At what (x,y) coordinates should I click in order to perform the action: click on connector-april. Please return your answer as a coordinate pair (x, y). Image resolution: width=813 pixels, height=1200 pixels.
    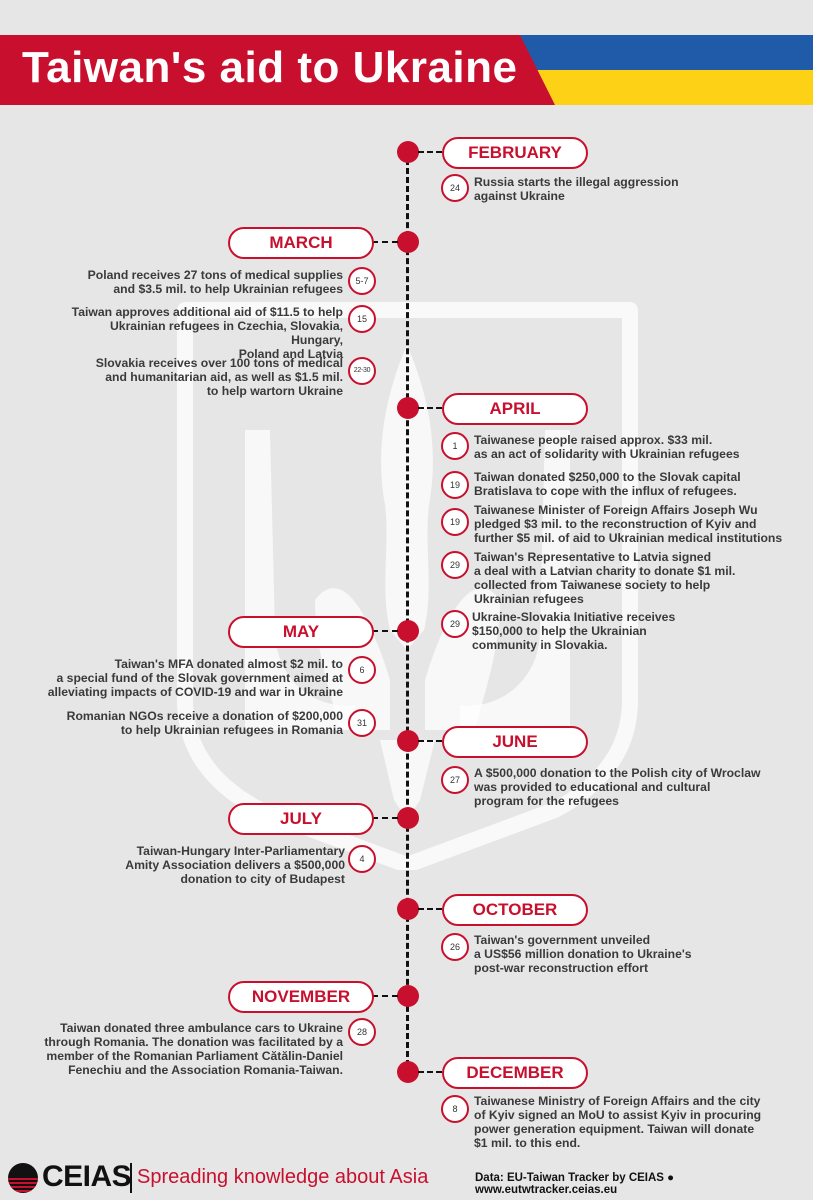
    Looking at the image, I should click on (430, 408).